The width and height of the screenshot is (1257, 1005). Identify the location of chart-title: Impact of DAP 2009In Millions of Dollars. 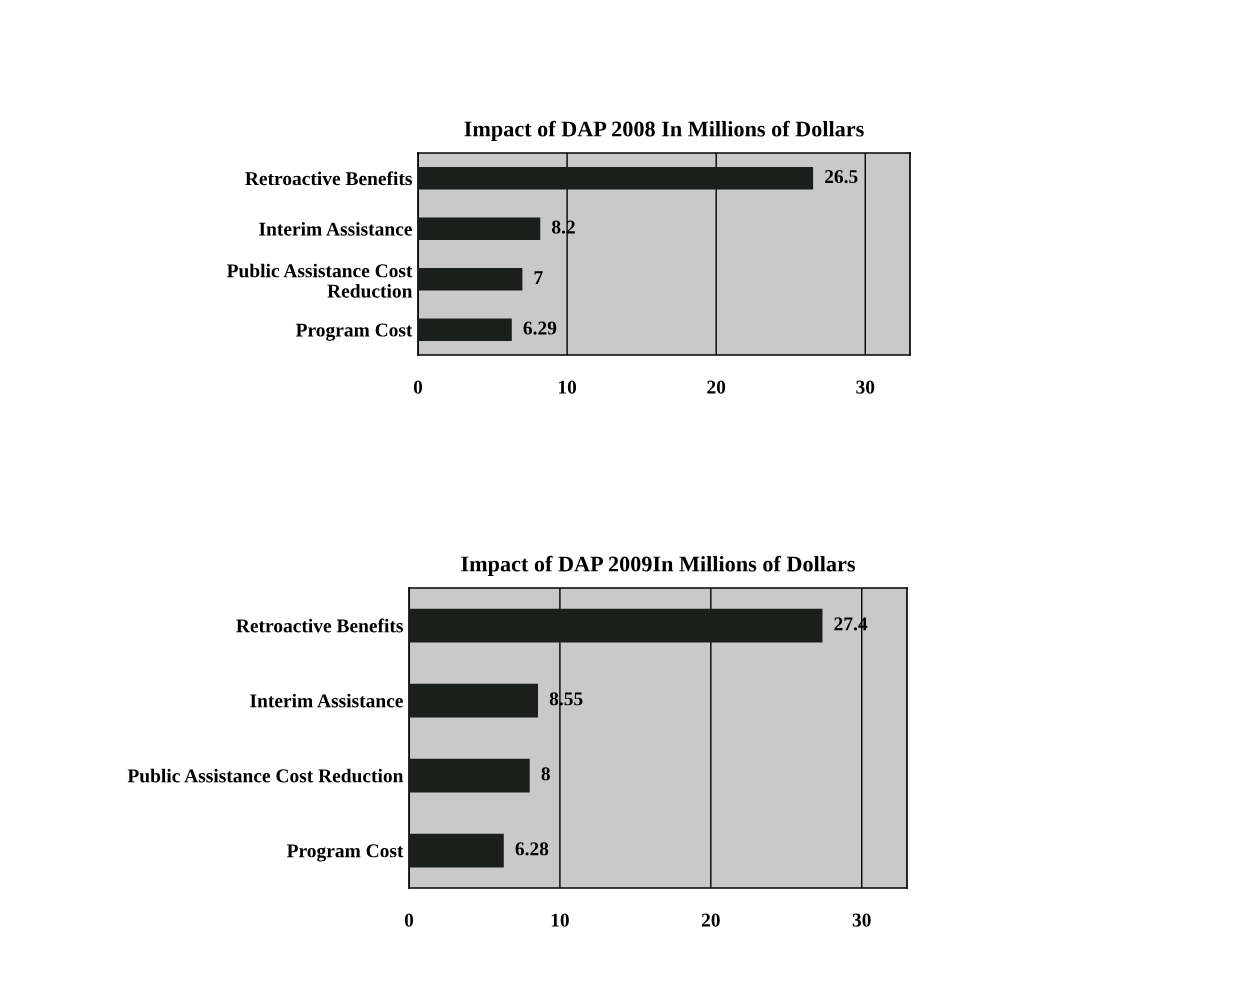
(658, 566).